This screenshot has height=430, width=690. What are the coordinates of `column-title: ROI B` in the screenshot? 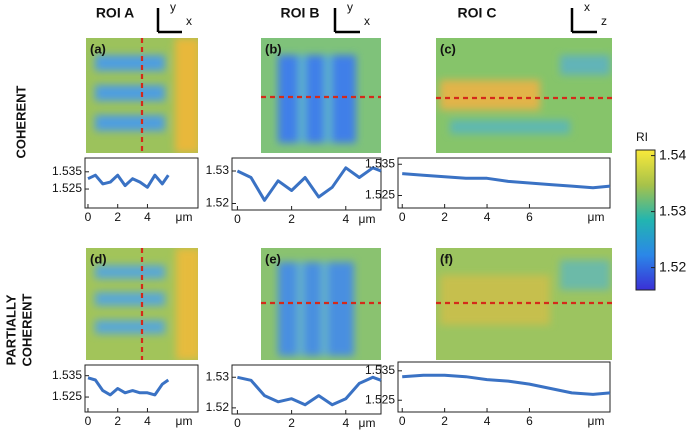 It's located at (300, 13).